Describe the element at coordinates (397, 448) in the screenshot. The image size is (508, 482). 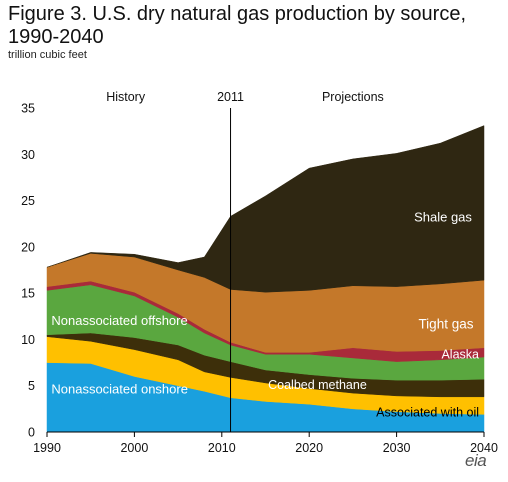
I see `x-tick-label: 2030` at that location.